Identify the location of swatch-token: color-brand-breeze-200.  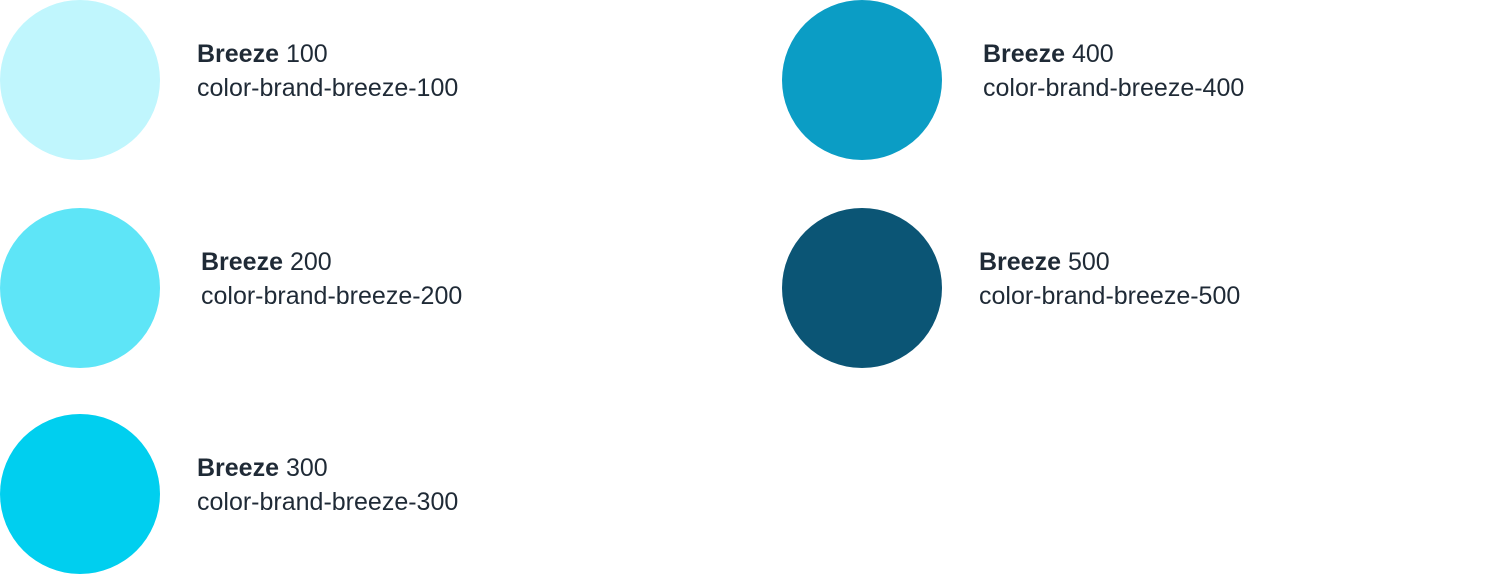
(332, 296).